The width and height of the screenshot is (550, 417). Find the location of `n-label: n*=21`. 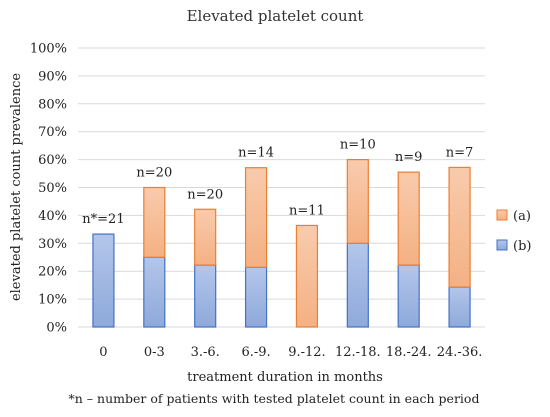

n-label: n*=21 is located at coordinates (103, 219).